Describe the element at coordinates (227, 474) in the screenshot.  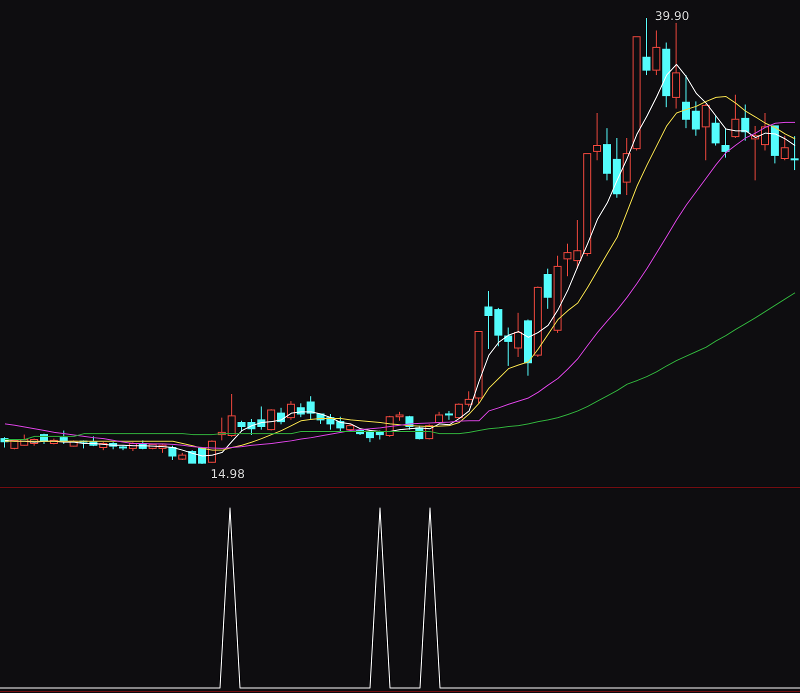
I see `text: 14.98` at that location.